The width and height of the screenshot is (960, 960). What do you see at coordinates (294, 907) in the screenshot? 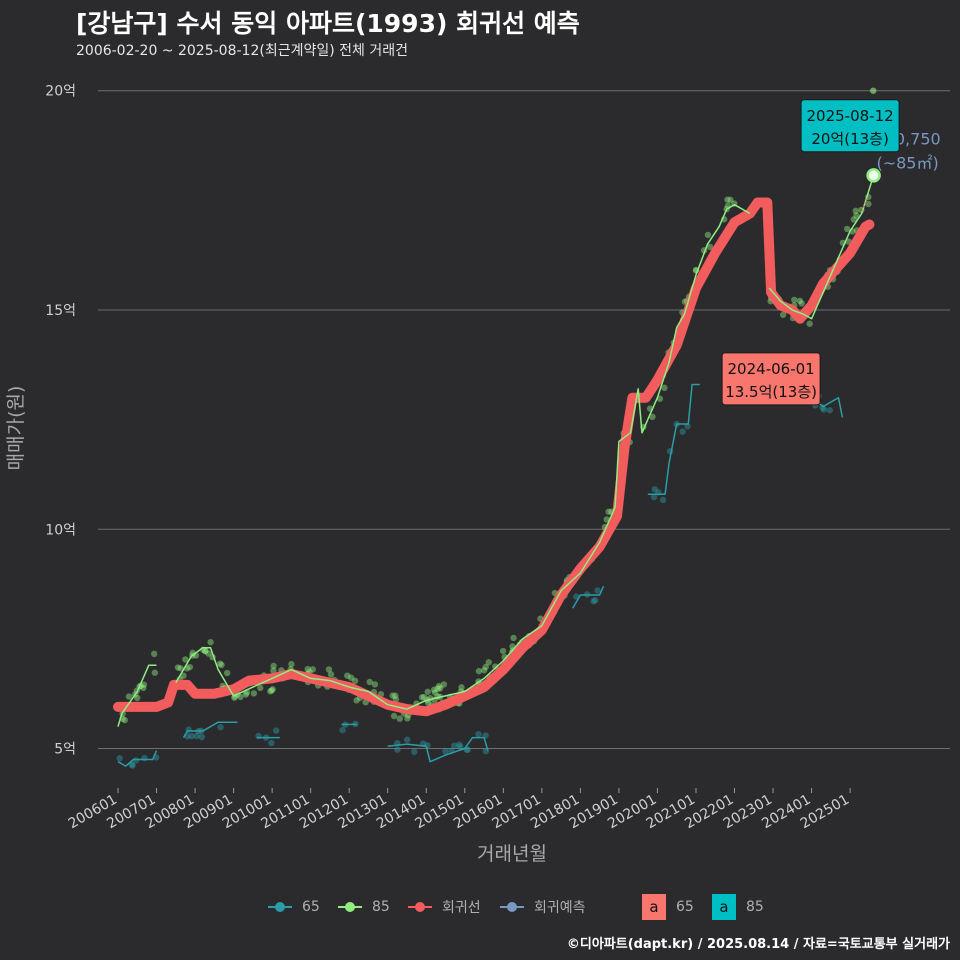
I see `legend-item-65: 65` at bounding box center [294, 907].